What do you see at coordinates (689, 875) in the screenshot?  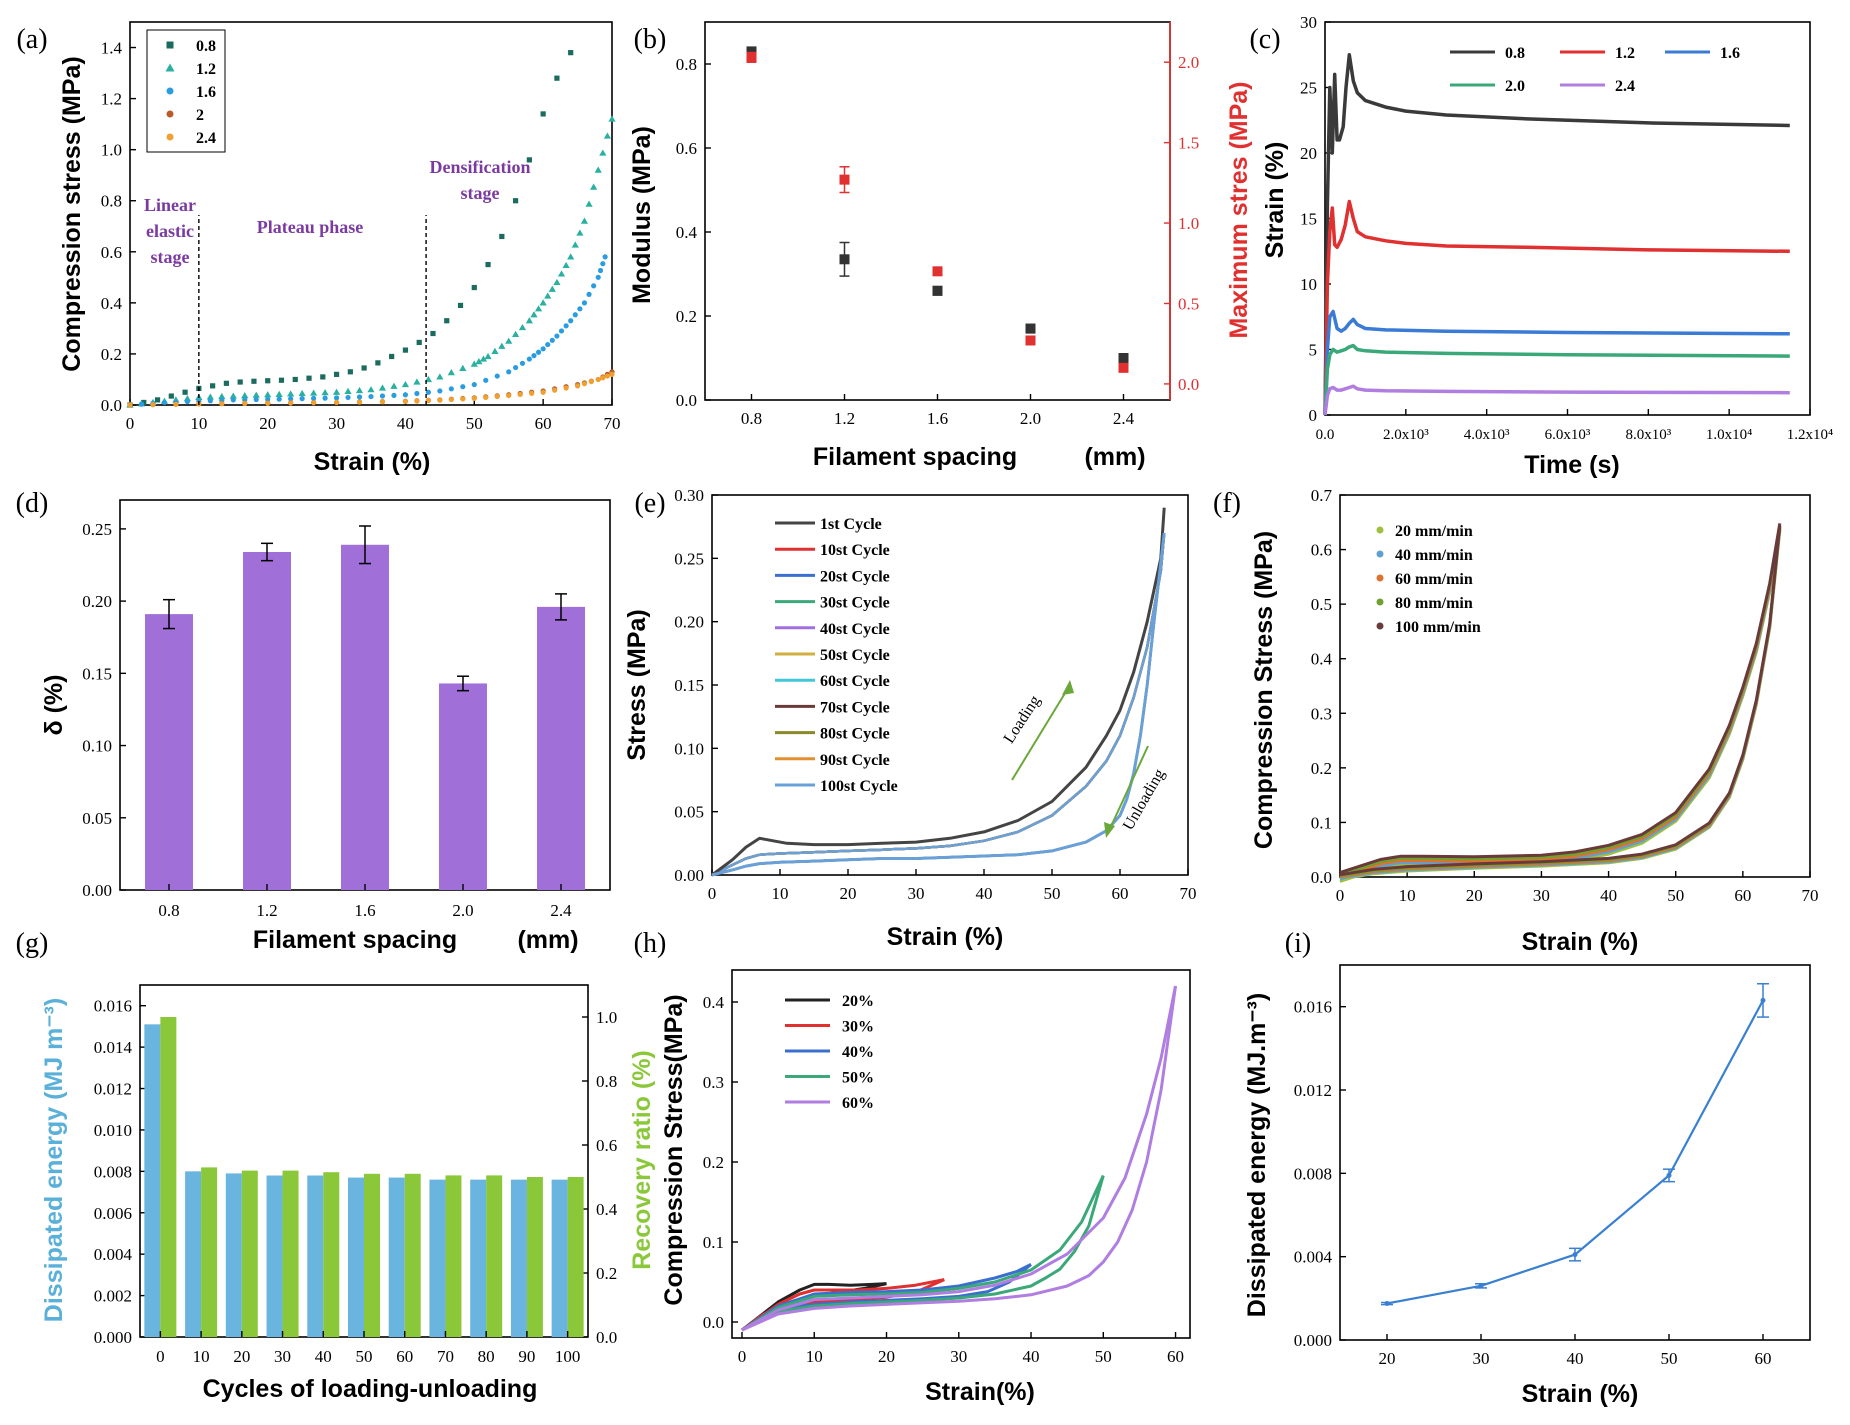 I see `y-tick-label: 0.00` at bounding box center [689, 875].